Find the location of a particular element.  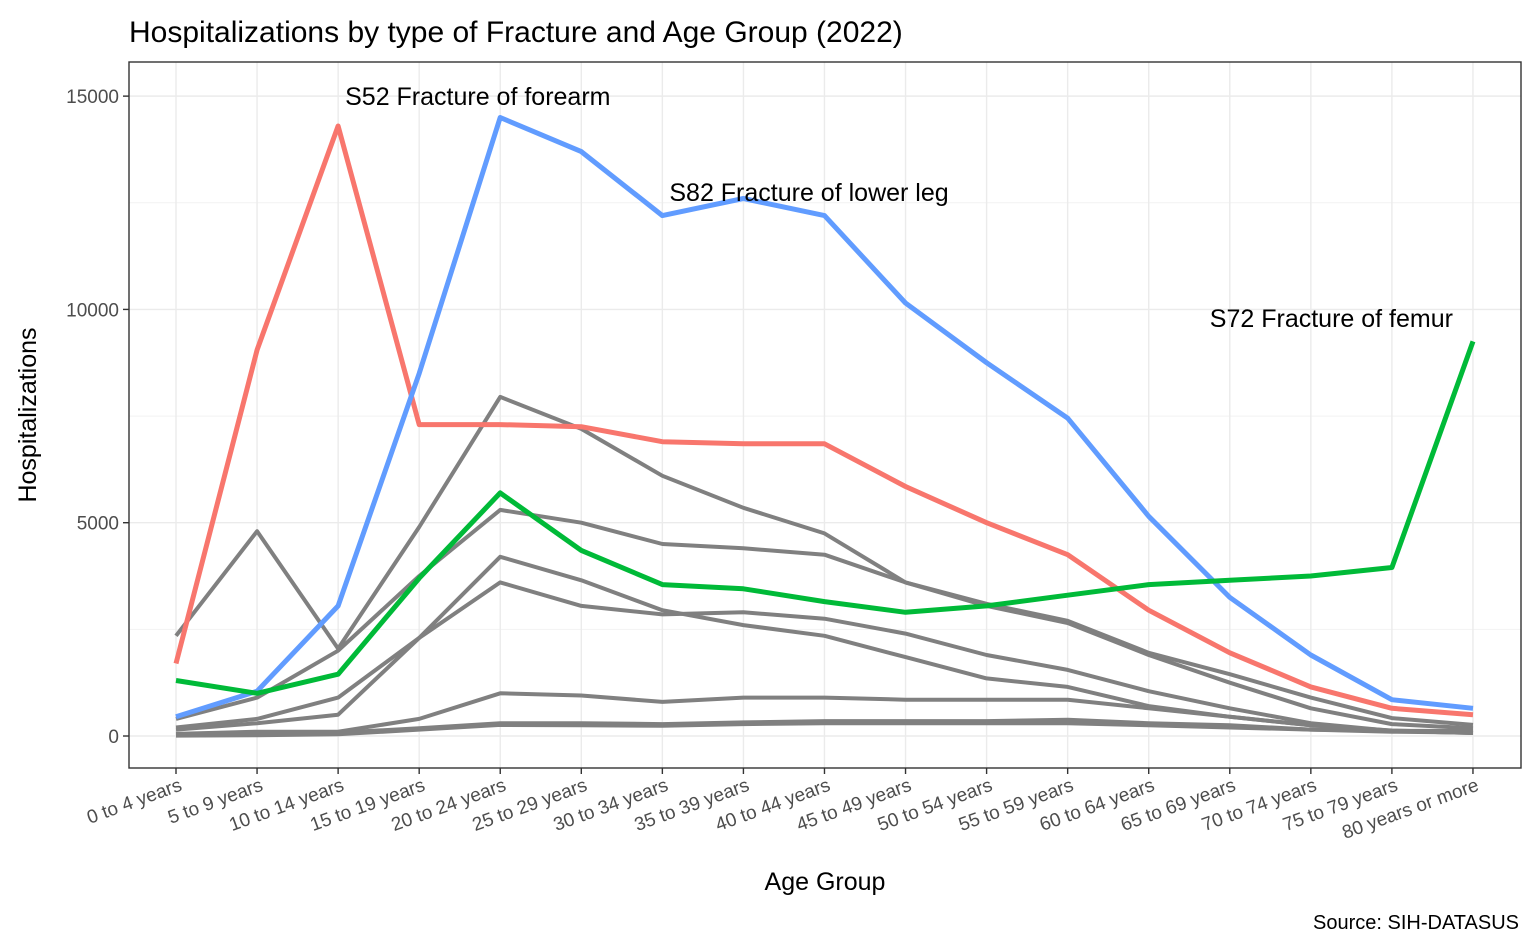

x-axis-title: Age Group is located at coordinates (825, 882).